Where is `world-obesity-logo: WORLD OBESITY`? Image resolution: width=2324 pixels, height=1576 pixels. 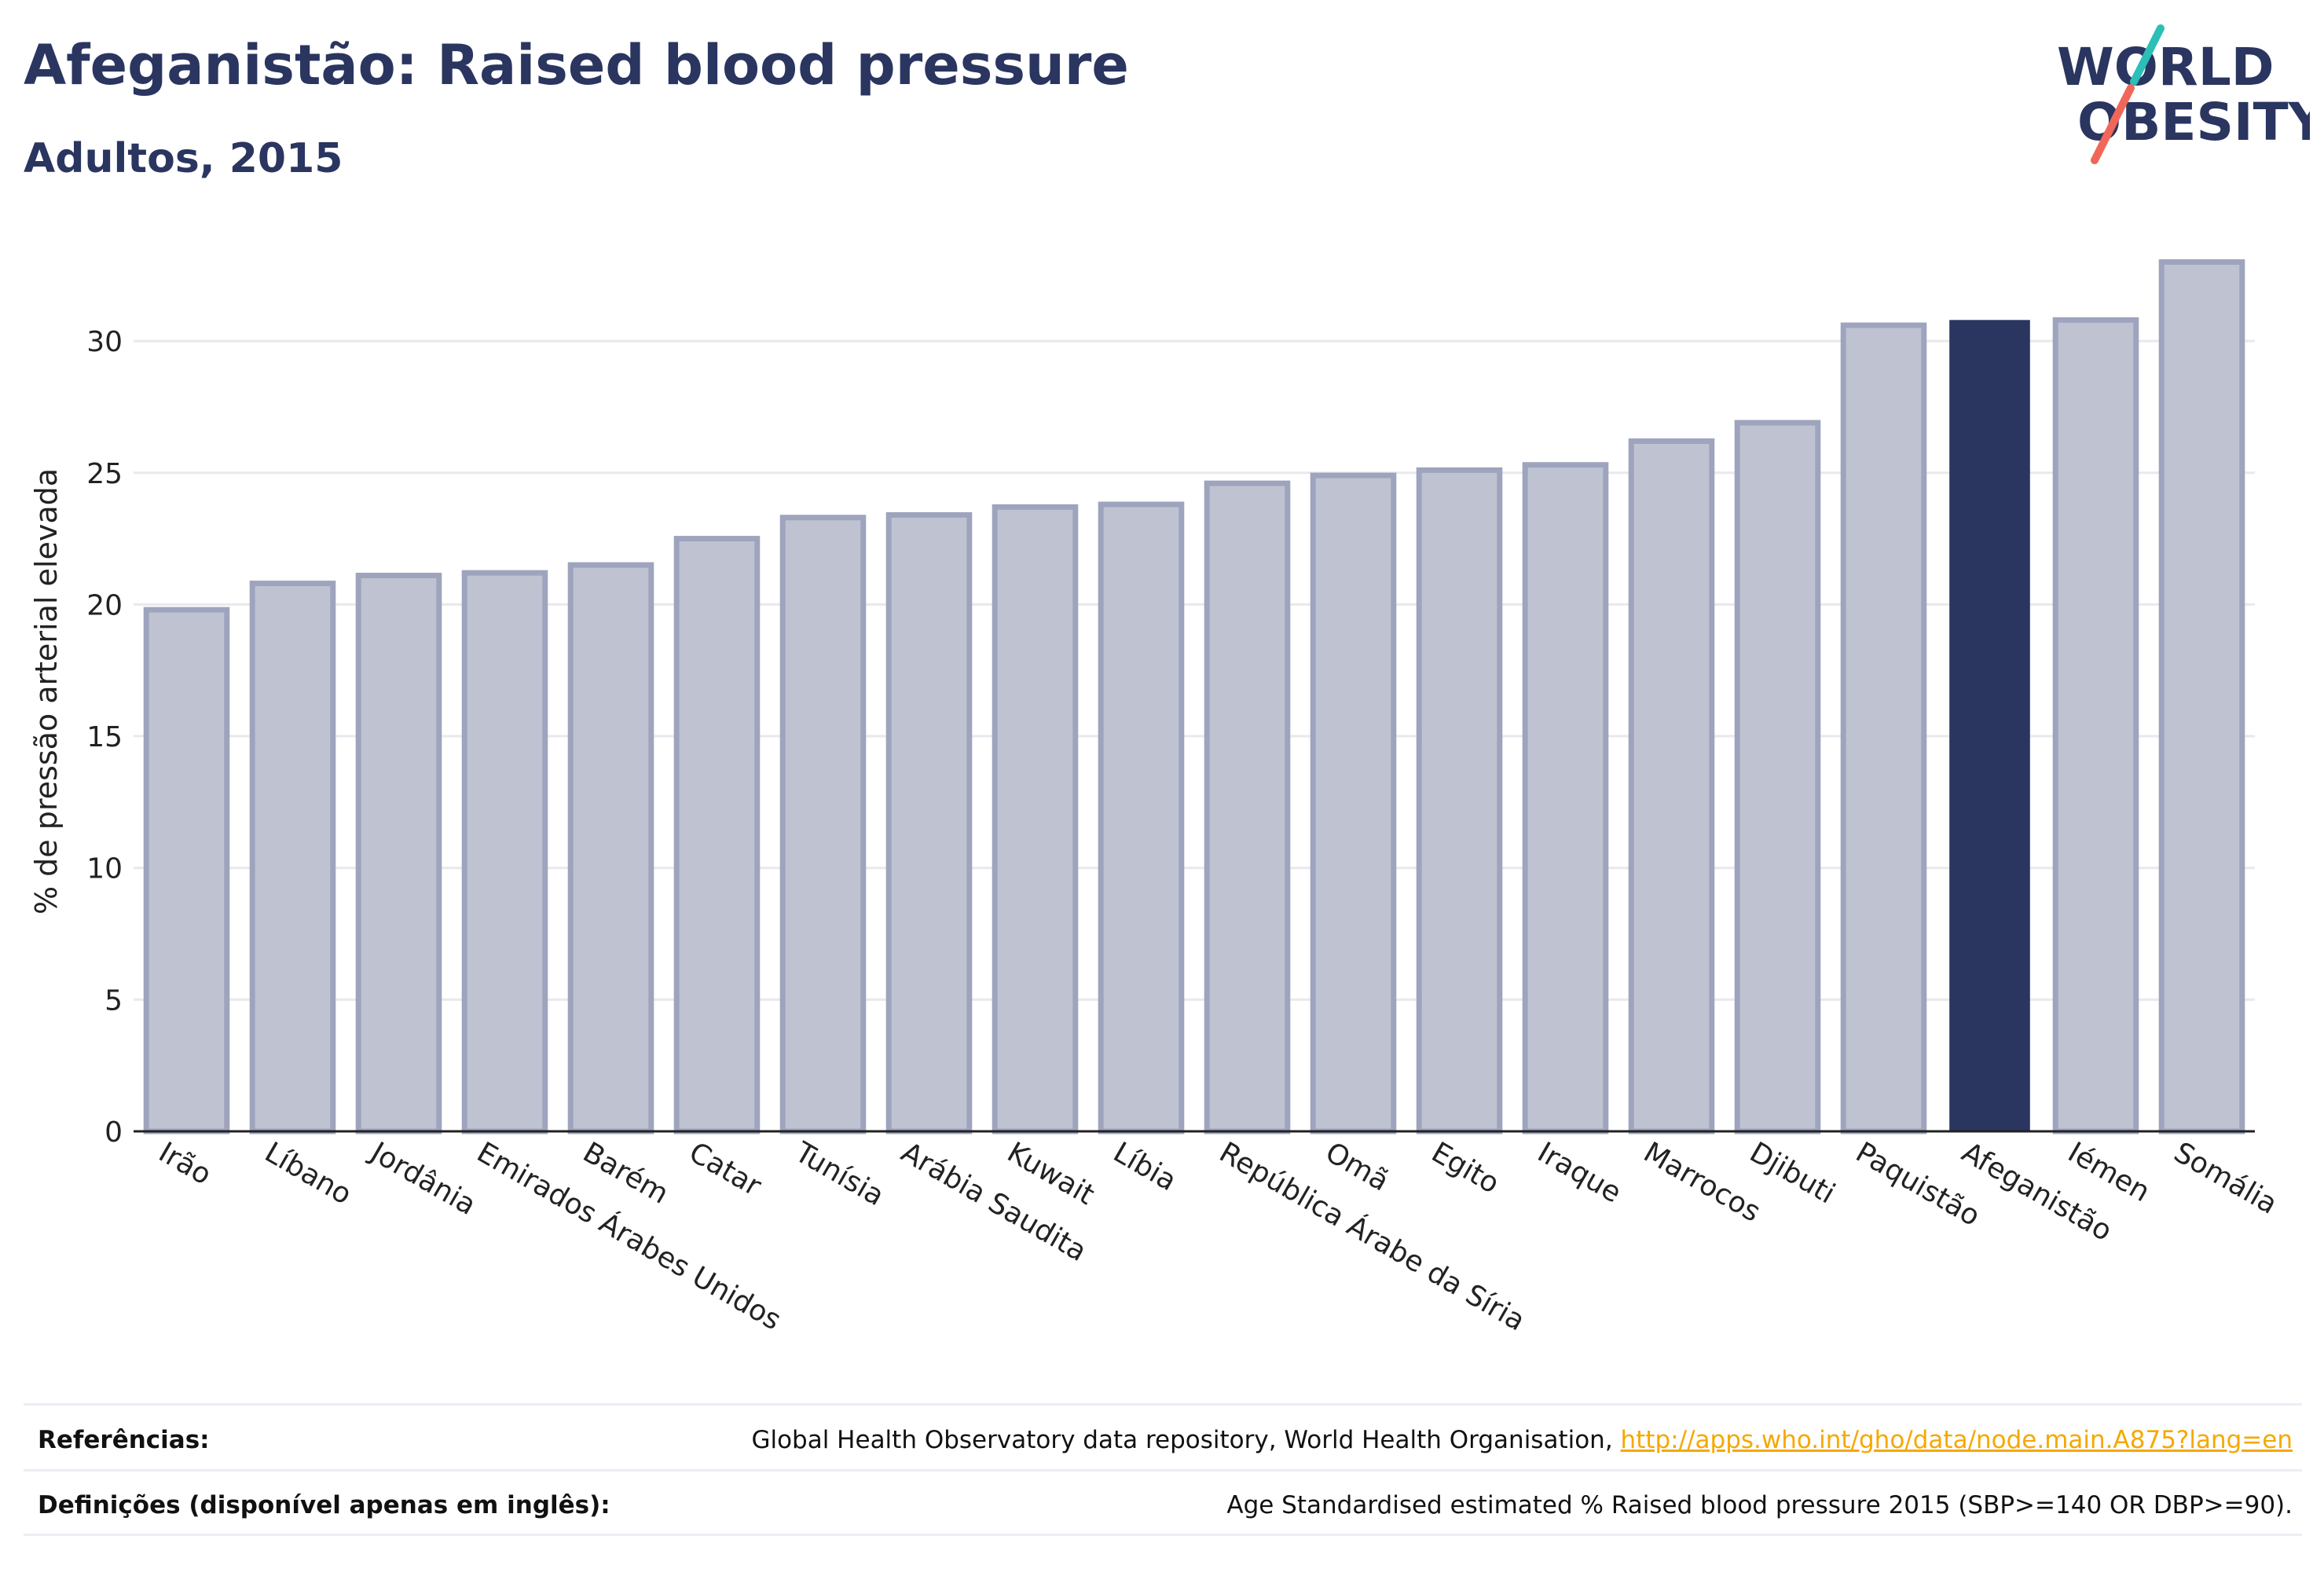
world-obesity-logo: WORLD OBESITY is located at coordinates (2183, 94).